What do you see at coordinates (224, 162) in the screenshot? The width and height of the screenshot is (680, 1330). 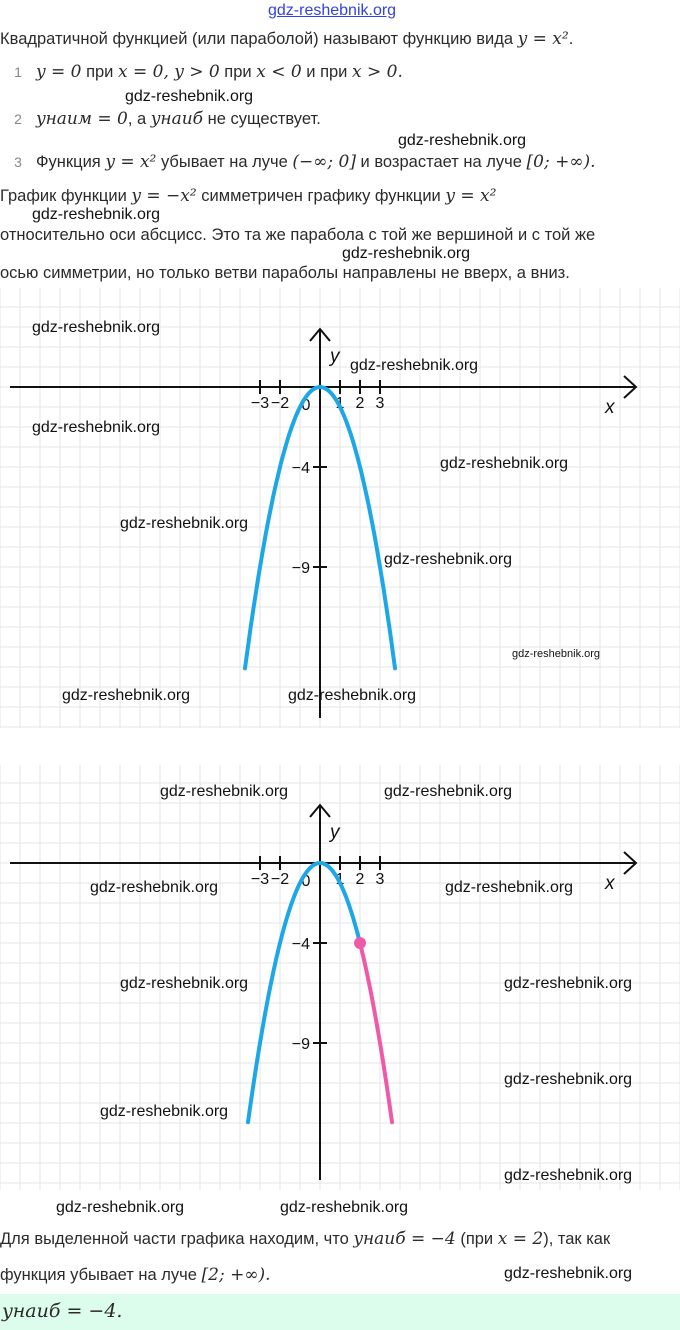 I see `text-fragment: убывает на луче` at bounding box center [224, 162].